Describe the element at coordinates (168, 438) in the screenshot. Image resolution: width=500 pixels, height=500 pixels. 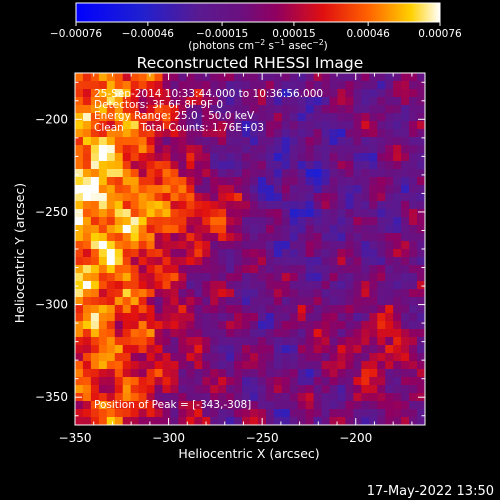
I see `x-tick-label: −300` at that location.